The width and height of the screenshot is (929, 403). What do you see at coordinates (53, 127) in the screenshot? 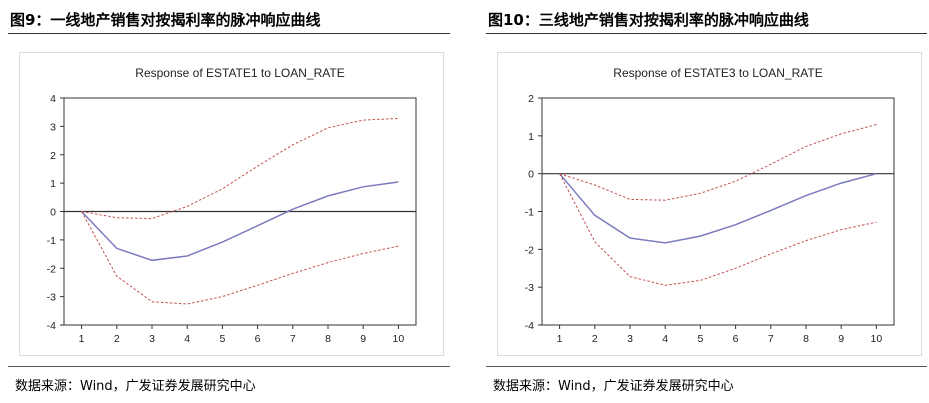
I see `y-tick-label: 3` at bounding box center [53, 127].